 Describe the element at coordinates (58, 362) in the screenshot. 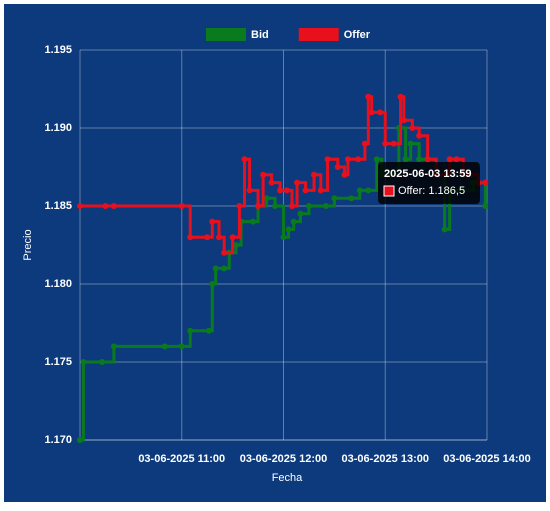

I see `y-tick-label: 1.175` at that location.